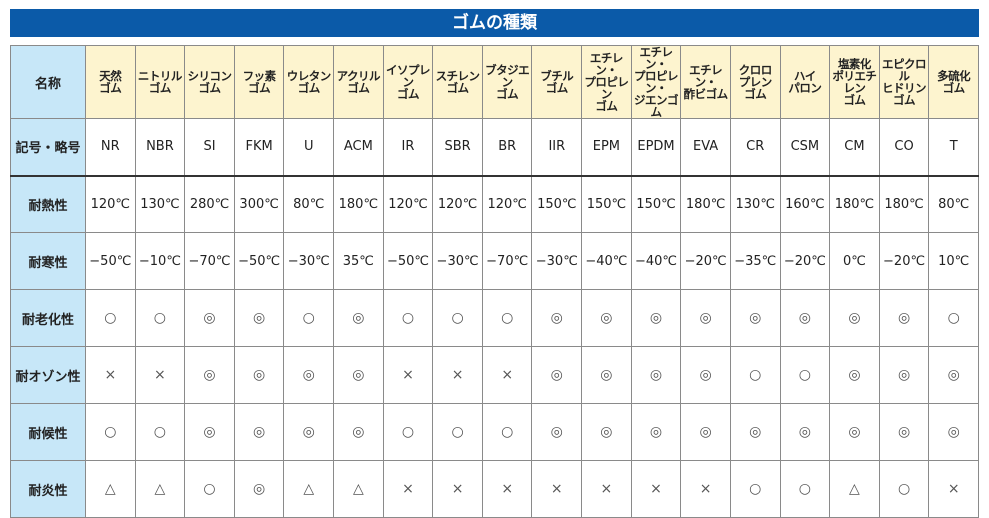 The image size is (989, 518). I want to click on cell-flame: ◎, so click(259, 489).